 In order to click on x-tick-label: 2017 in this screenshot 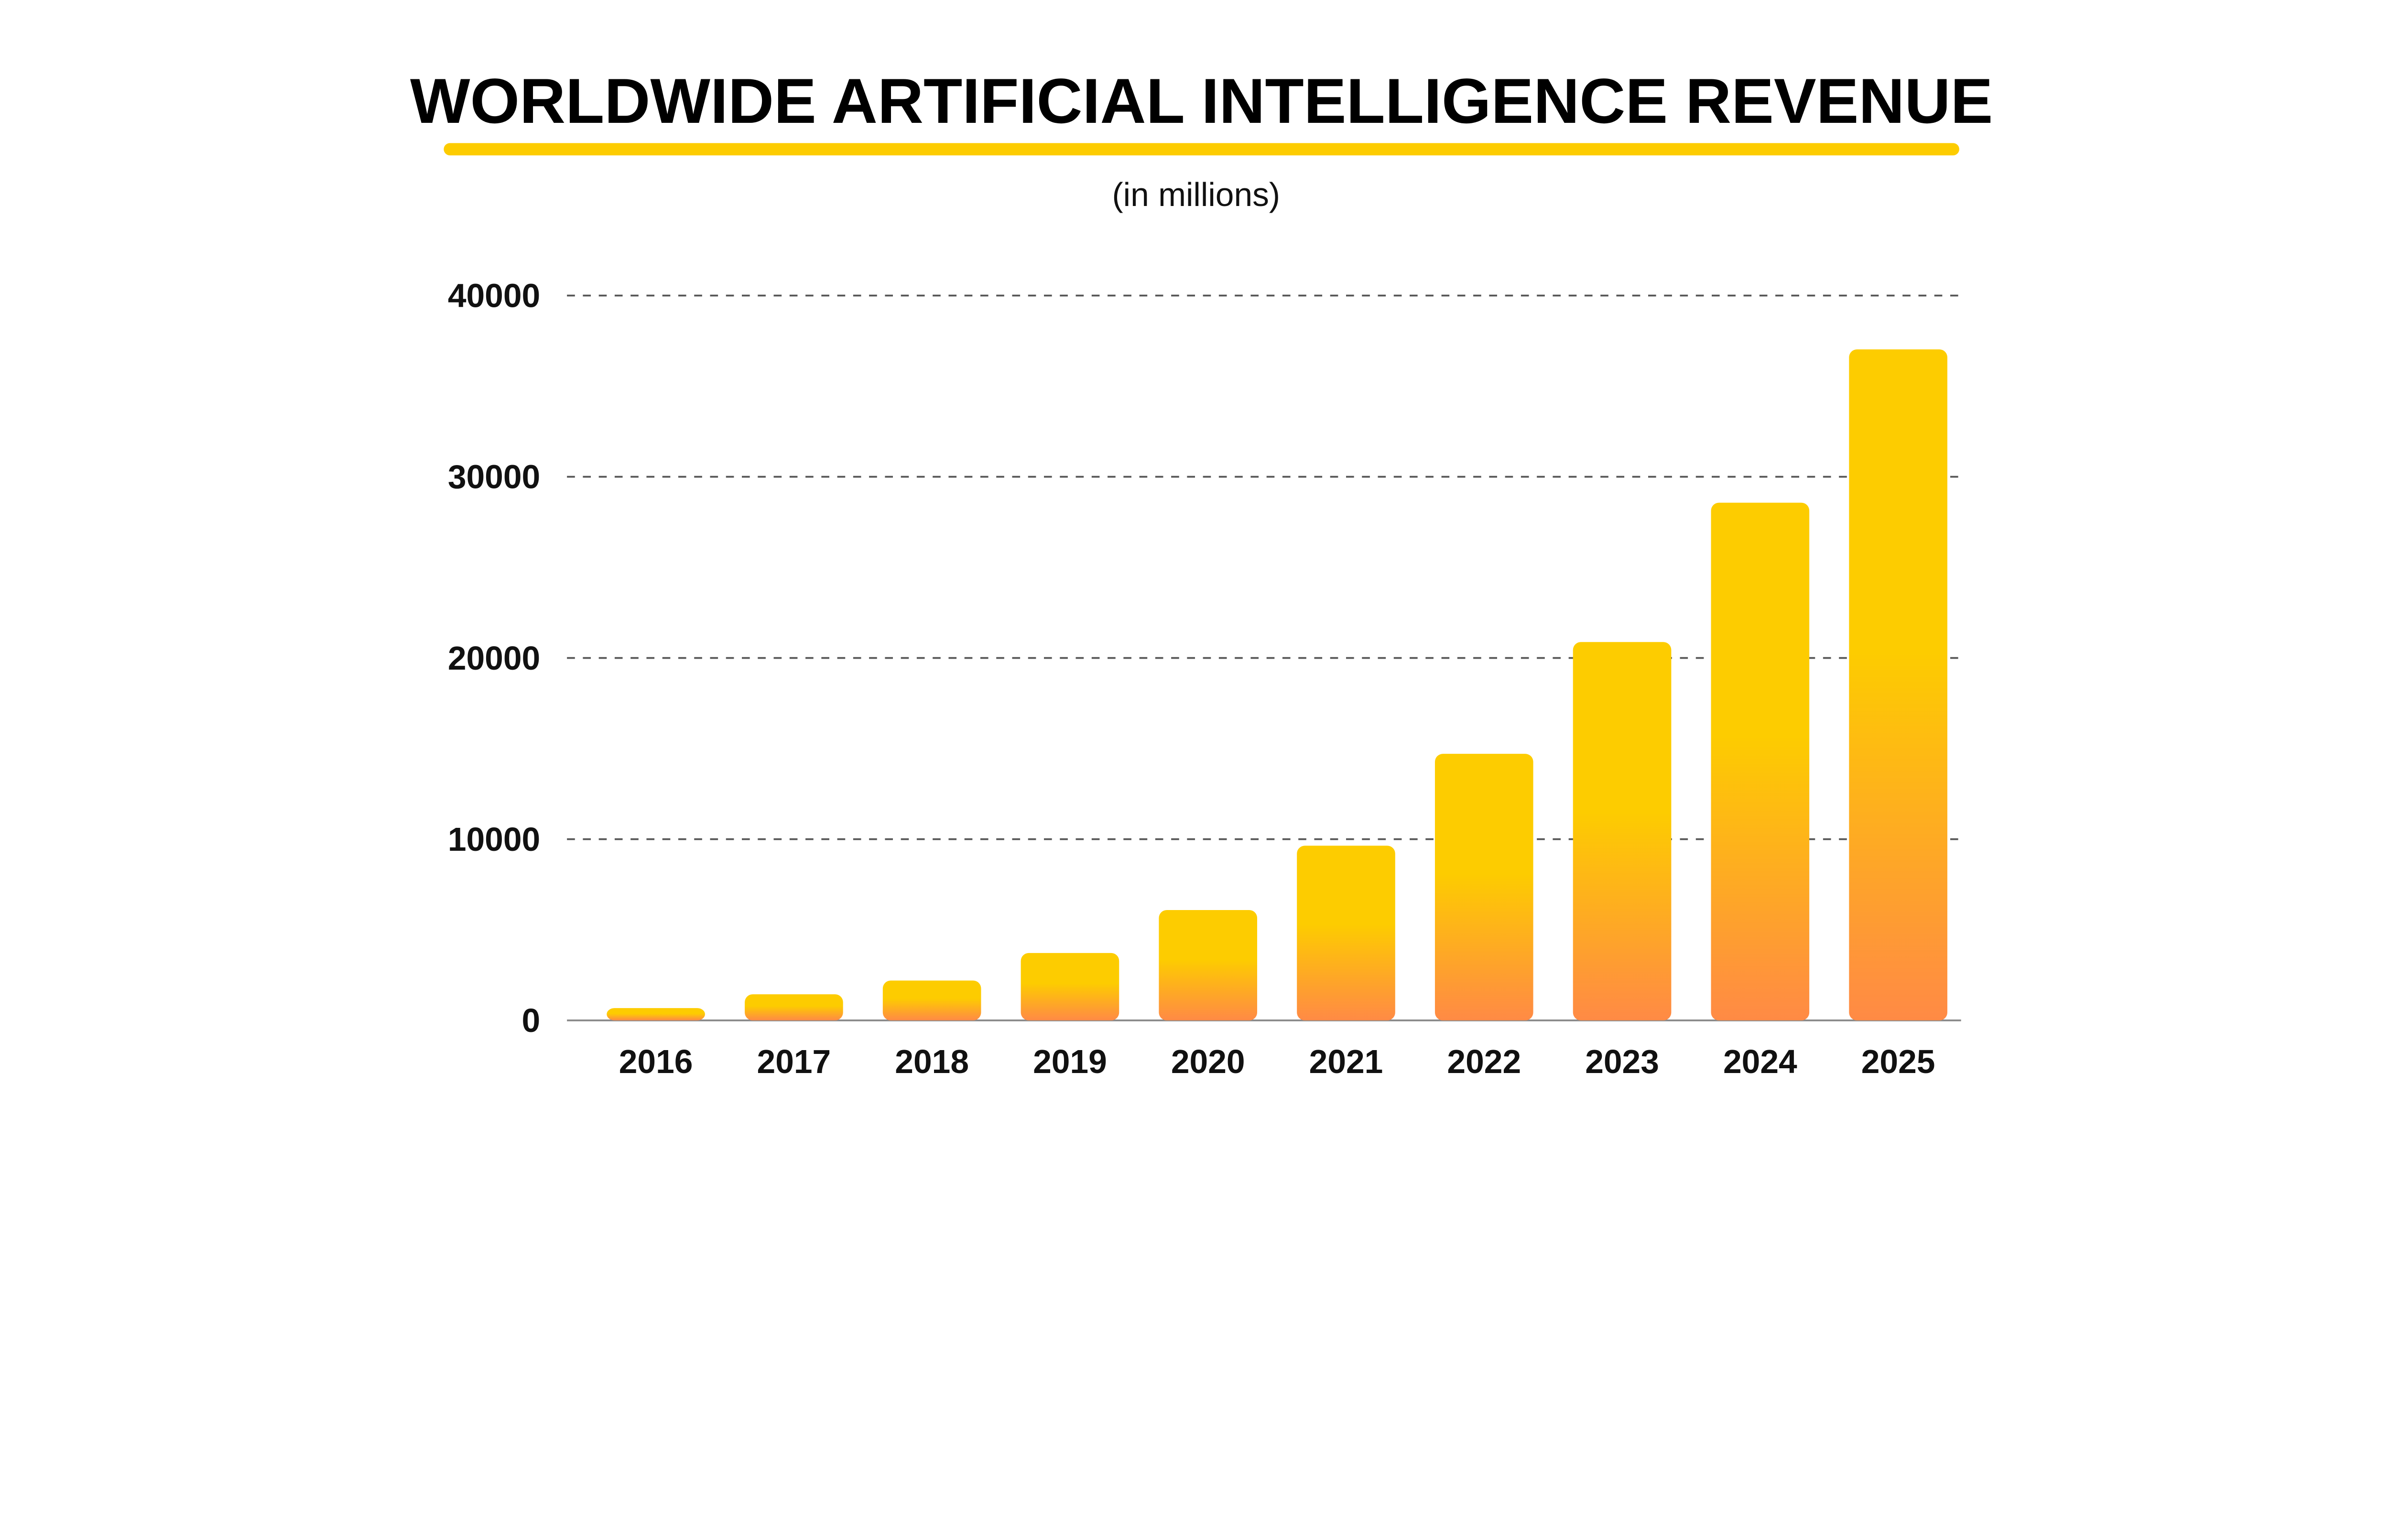, I will do `click(794, 1062)`.